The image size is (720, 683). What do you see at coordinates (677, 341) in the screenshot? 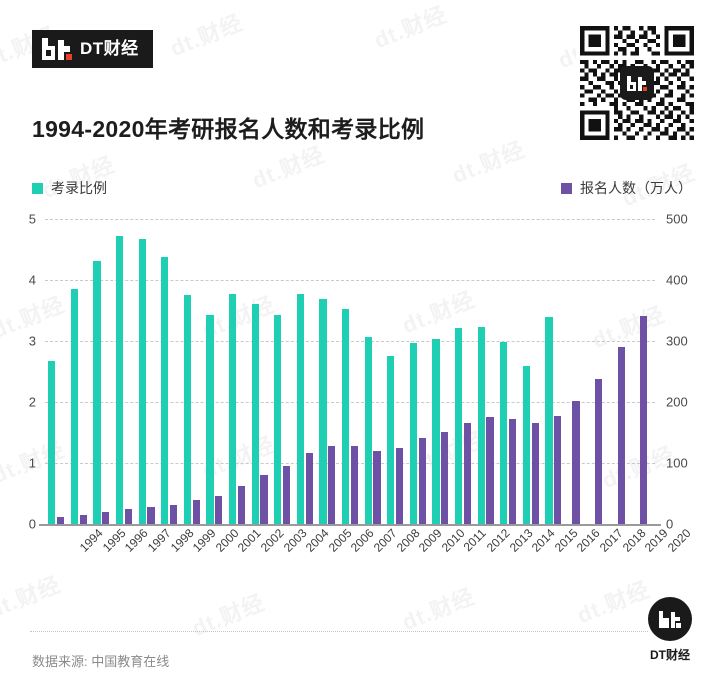
I see `y-axis-right-tick: 300` at bounding box center [677, 341].